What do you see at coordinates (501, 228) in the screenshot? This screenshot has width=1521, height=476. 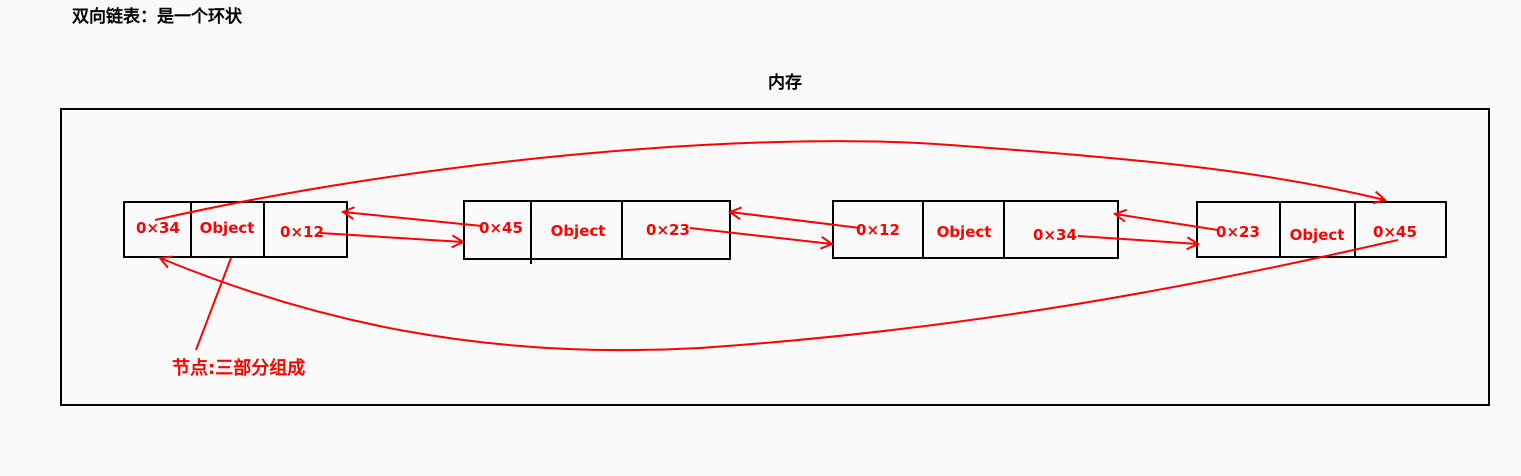 I see `node-2-prev: 0×45` at bounding box center [501, 228].